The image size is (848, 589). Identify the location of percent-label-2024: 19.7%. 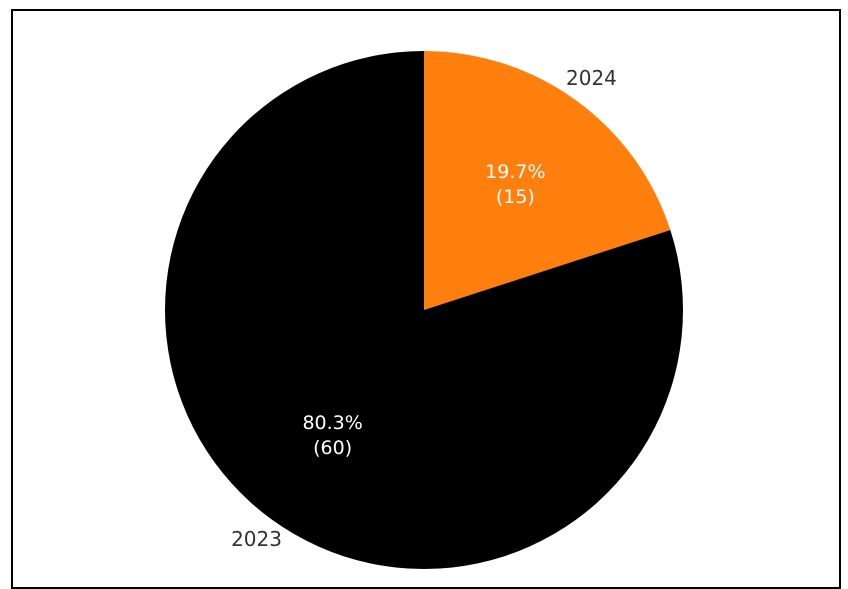
(515, 172).